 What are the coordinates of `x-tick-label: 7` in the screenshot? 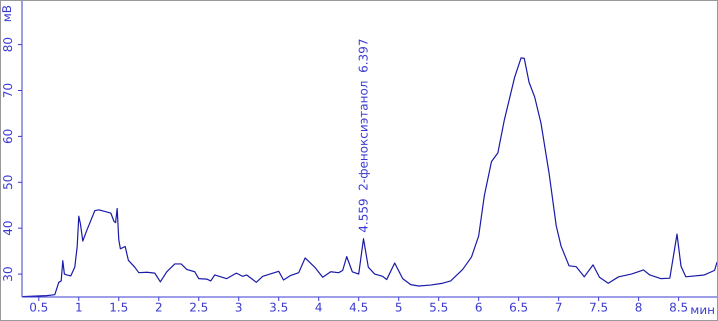 It's located at (558, 307).